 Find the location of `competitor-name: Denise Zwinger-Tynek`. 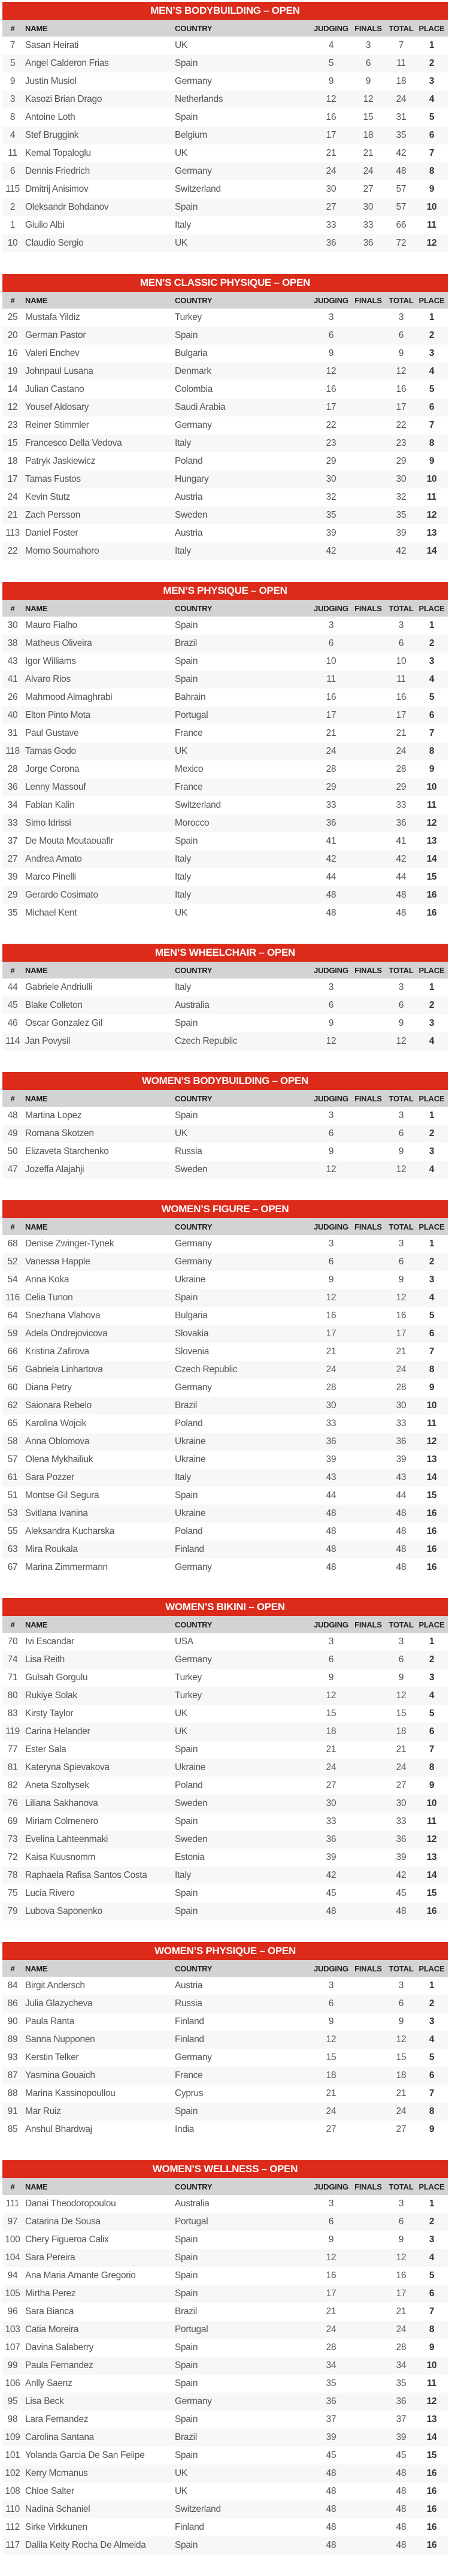

competitor-name: Denise Zwinger-Tynek is located at coordinates (69, 1244).